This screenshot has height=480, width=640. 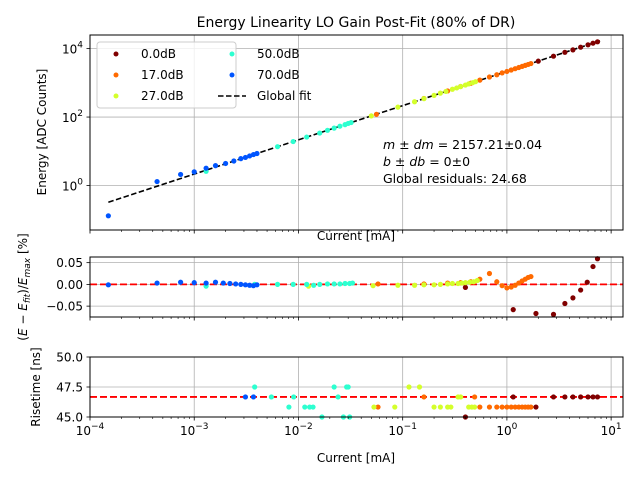 What do you see at coordinates (23, 289) in the screenshot?
I see `ylabel-close: )/` at bounding box center [23, 289].